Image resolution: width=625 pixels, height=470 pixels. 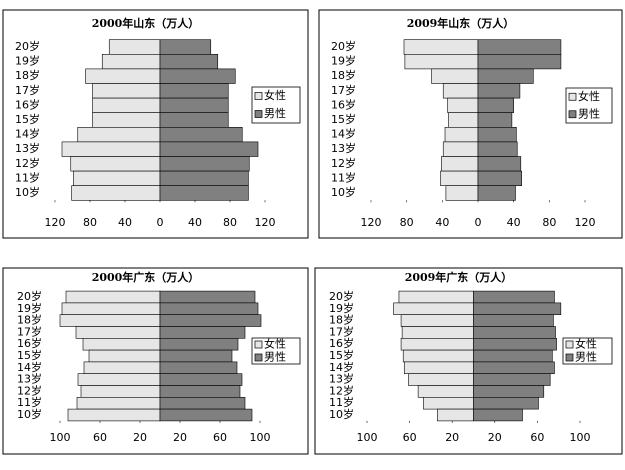 I want to click on chart-title: 2000年山东（万人）, so click(x=146, y=23).